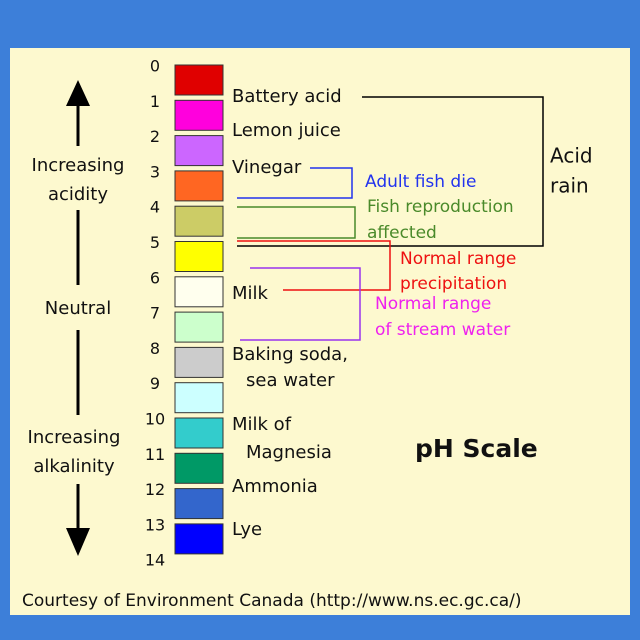  I want to click on ph-number: 8, so click(155, 348).